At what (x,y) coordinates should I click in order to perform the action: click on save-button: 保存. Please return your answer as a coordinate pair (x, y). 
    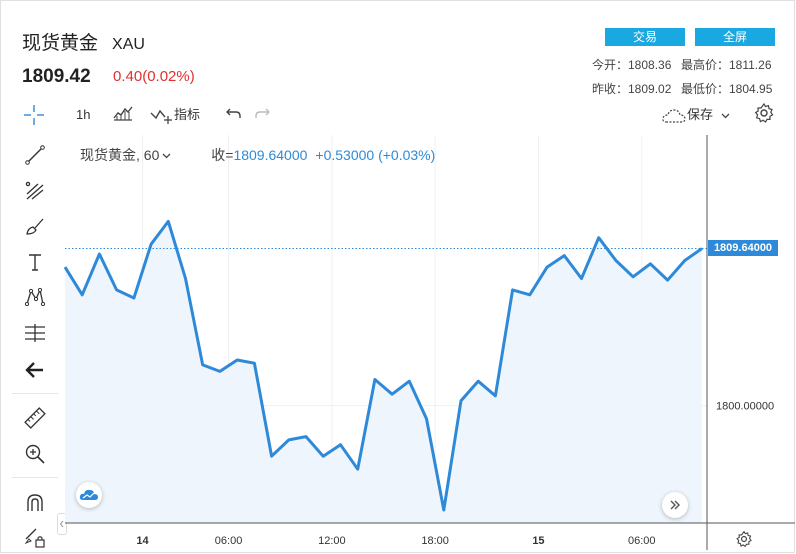
    Looking at the image, I should click on (695, 114).